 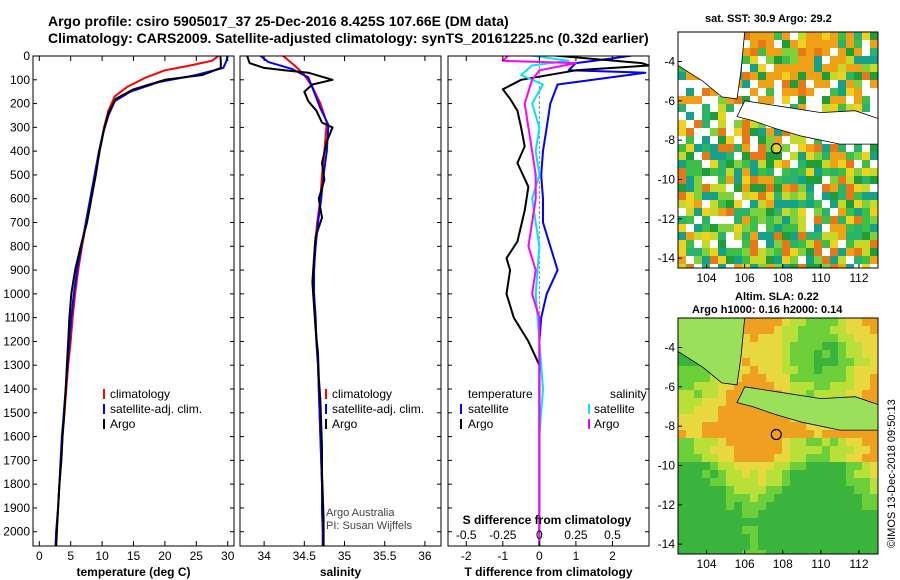 I want to click on x-tick-label: 106, so click(x=745, y=564).